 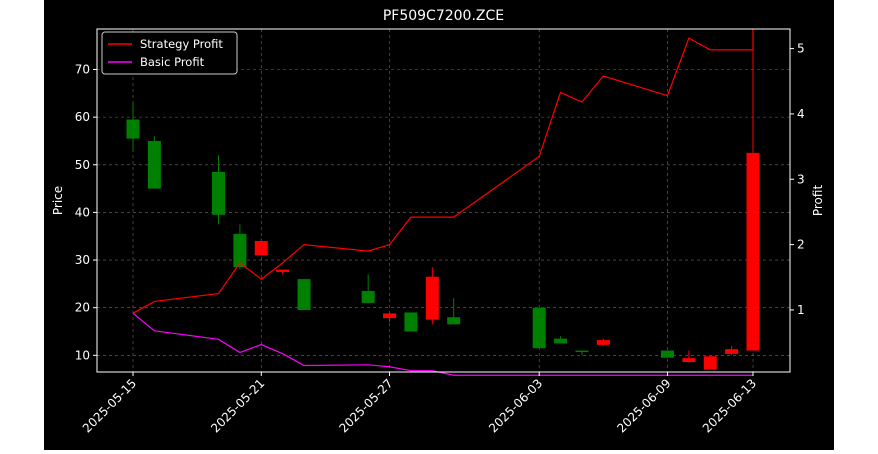 What do you see at coordinates (82, 355) in the screenshot?
I see `y-tick-label-left: 10` at bounding box center [82, 355].